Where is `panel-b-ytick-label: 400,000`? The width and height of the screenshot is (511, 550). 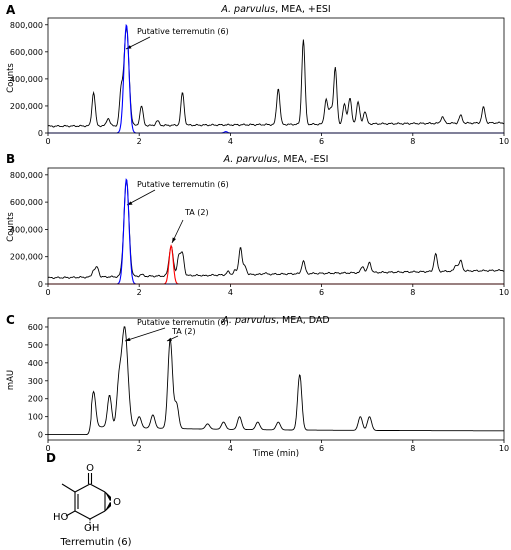
panel-b-ytick-label: 400,000 is located at coordinates (26, 229).